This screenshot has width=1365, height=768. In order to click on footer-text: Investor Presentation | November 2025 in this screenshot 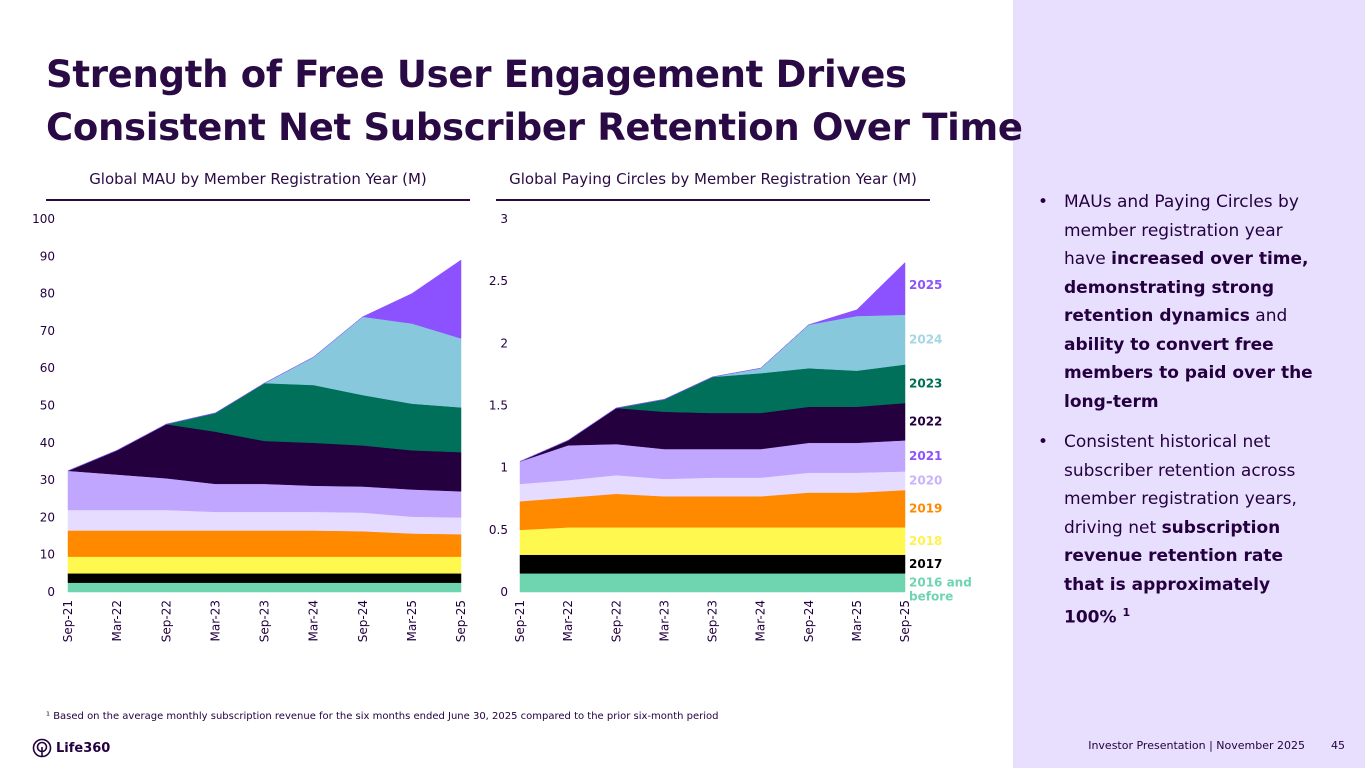, I will do `click(1196, 745)`.